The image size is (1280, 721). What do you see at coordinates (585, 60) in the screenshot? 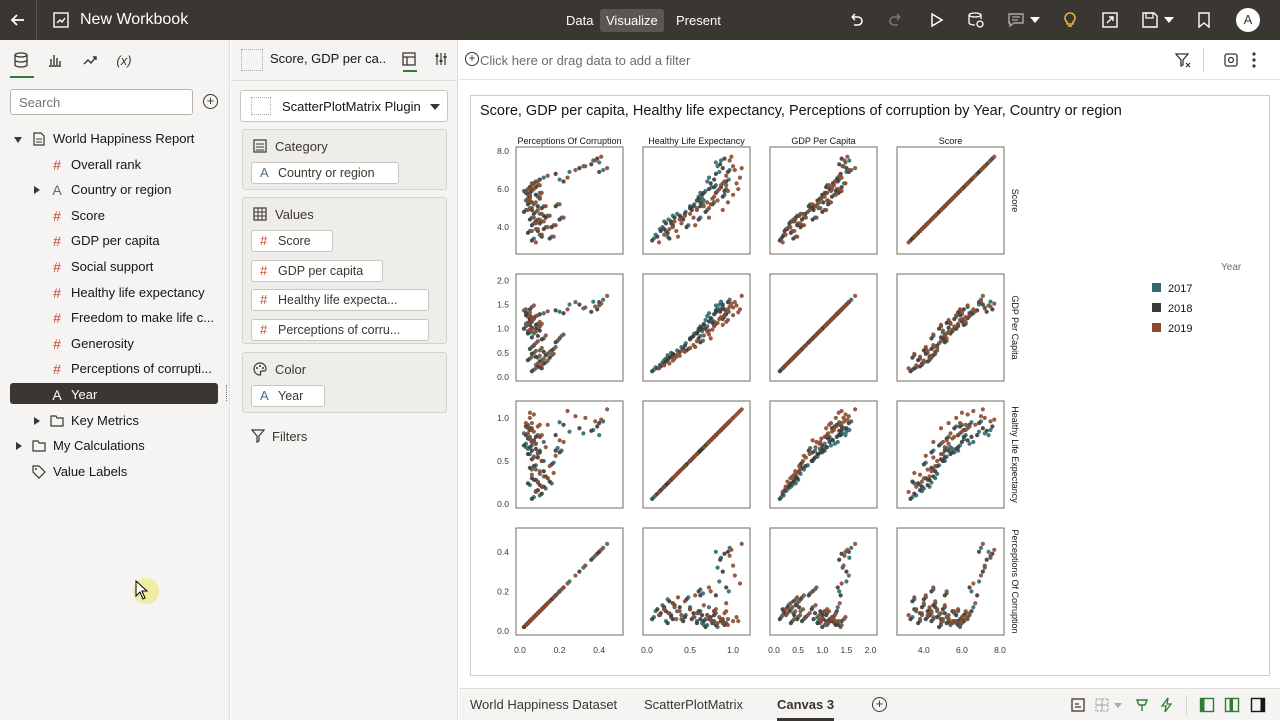
I see `filter-placeholder: Click here or drag data to add a filter` at bounding box center [585, 60].